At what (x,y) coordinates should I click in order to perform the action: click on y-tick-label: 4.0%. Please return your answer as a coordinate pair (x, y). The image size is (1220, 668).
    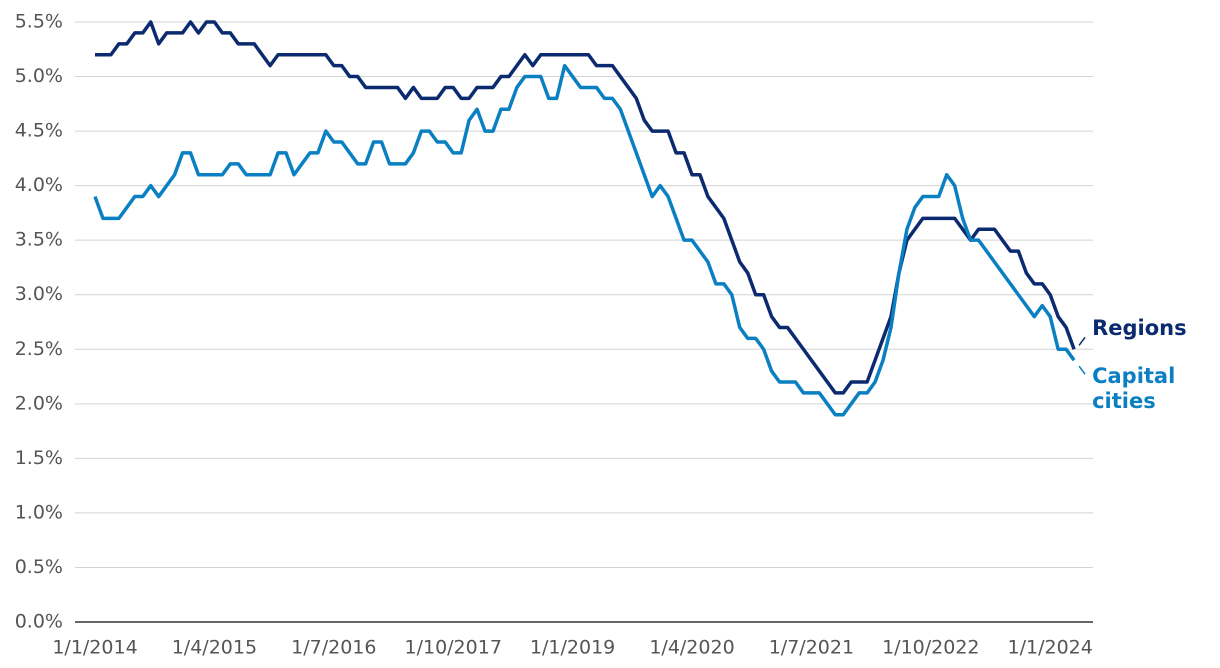
    Looking at the image, I should click on (39, 185).